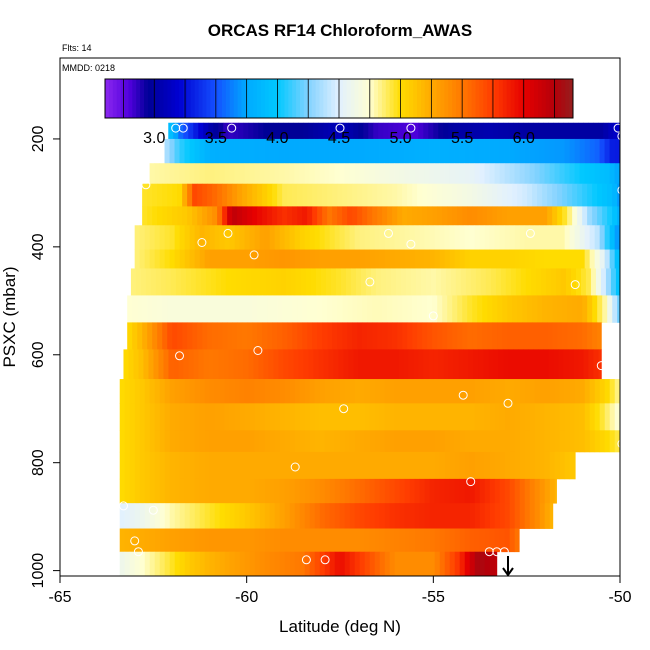  Describe the element at coordinates (38, 354) in the screenshot. I see `y-tick-label: 600` at that location.